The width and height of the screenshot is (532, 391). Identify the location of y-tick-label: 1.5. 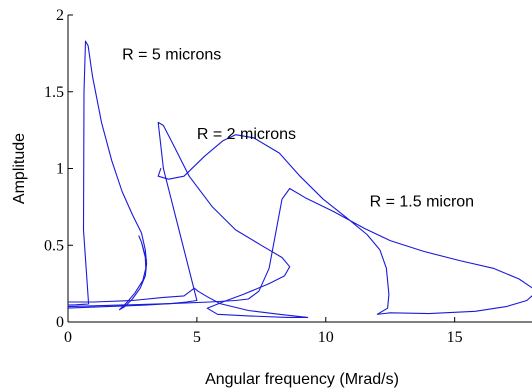
(54, 92).